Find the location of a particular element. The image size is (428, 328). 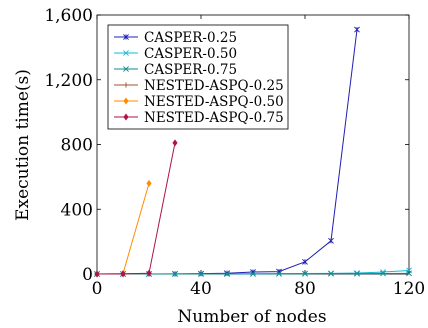

legend-box is located at coordinates (198, 77).